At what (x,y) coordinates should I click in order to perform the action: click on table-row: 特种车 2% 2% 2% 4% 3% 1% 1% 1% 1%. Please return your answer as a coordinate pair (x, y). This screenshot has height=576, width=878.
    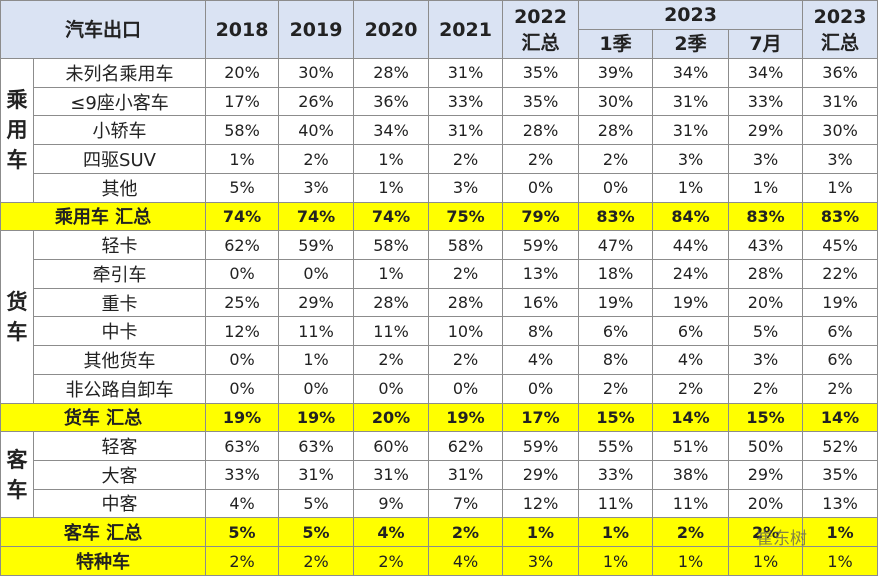
    Looking at the image, I should click on (439, 561).